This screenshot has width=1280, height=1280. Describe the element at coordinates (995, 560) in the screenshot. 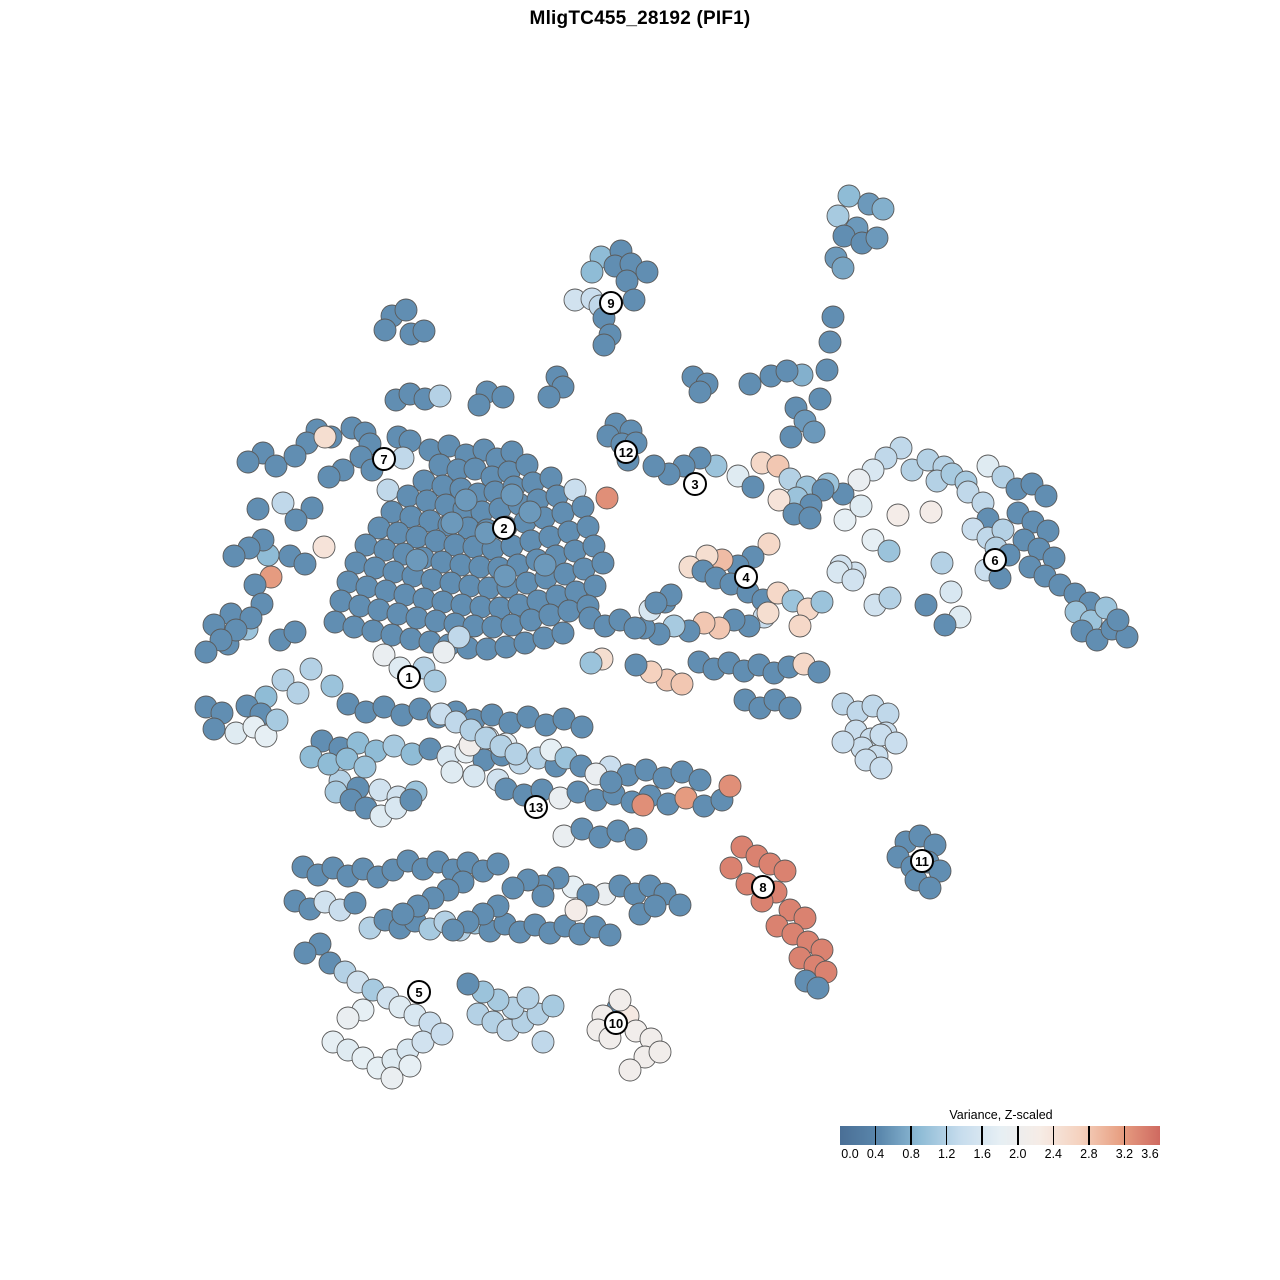

I see `cluster-label-6: 6` at that location.